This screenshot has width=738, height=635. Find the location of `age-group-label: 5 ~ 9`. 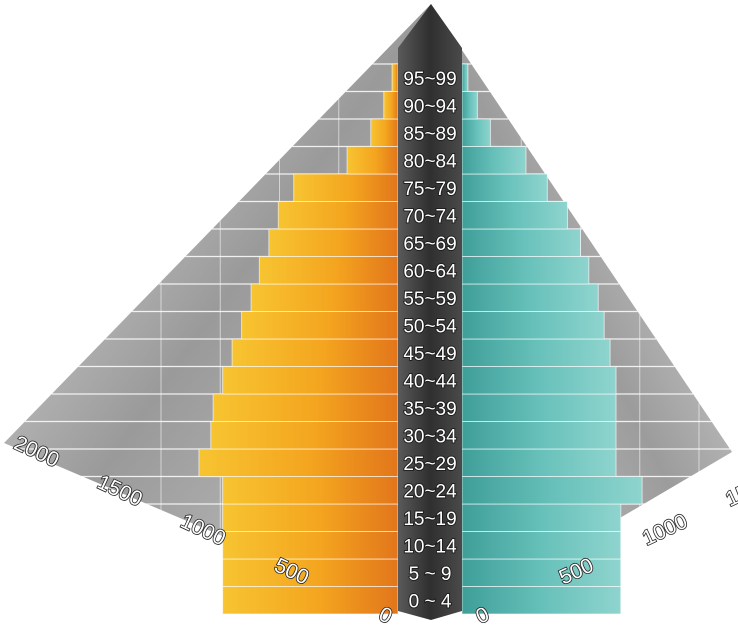

age-group-label: 5 ~ 9 is located at coordinates (430, 574).